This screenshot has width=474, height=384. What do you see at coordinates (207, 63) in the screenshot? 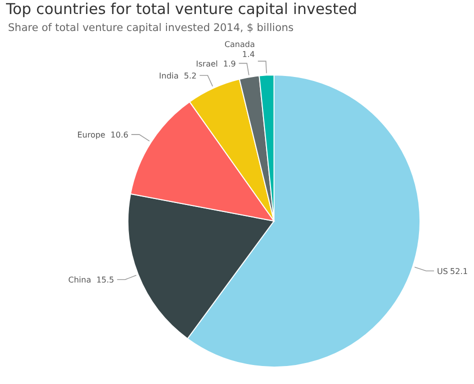
I see `slice-label: Israel` at bounding box center [207, 63].